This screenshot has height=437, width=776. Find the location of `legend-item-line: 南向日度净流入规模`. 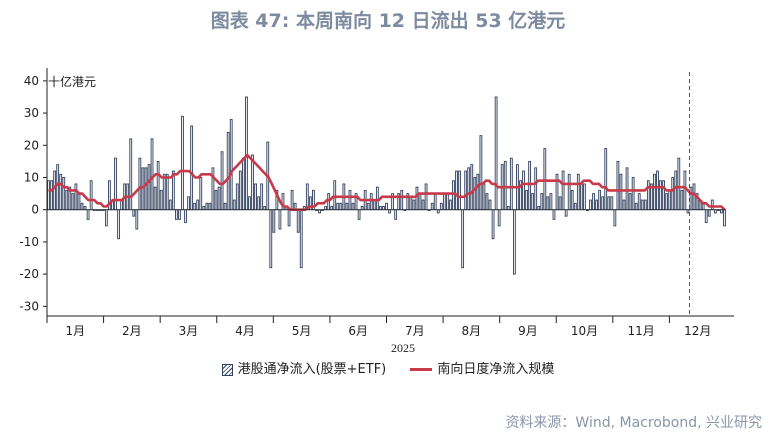

legend-item-line: 南向日度净流入规模 is located at coordinates (482, 367).